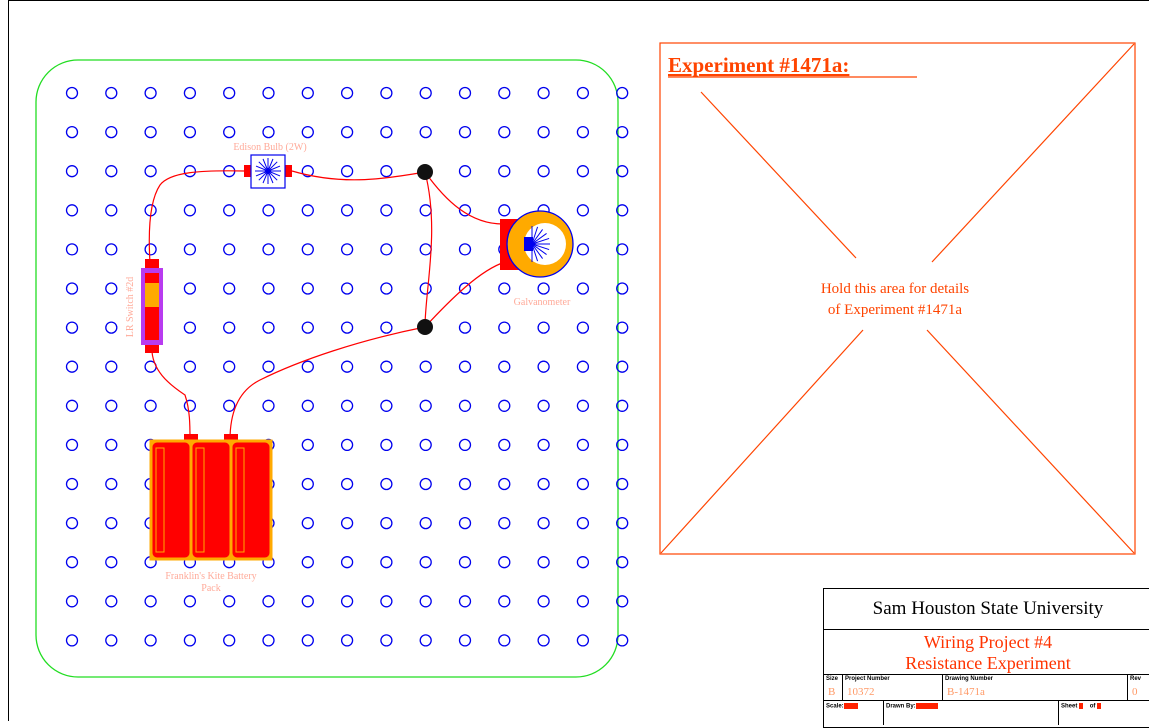 This screenshot has height=728, width=1149. Describe the element at coordinates (537, 244) in the screenshot. I see `galvanometer` at that location.